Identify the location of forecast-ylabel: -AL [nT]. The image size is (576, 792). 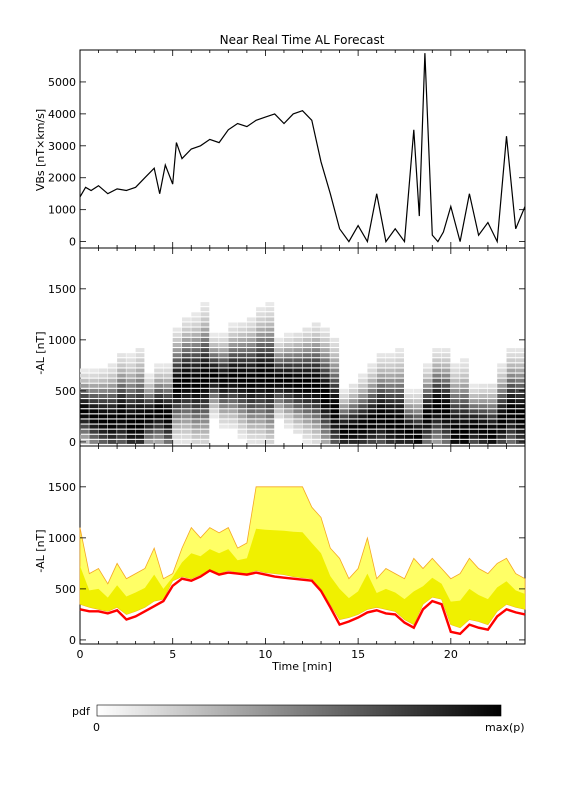
(40, 550).